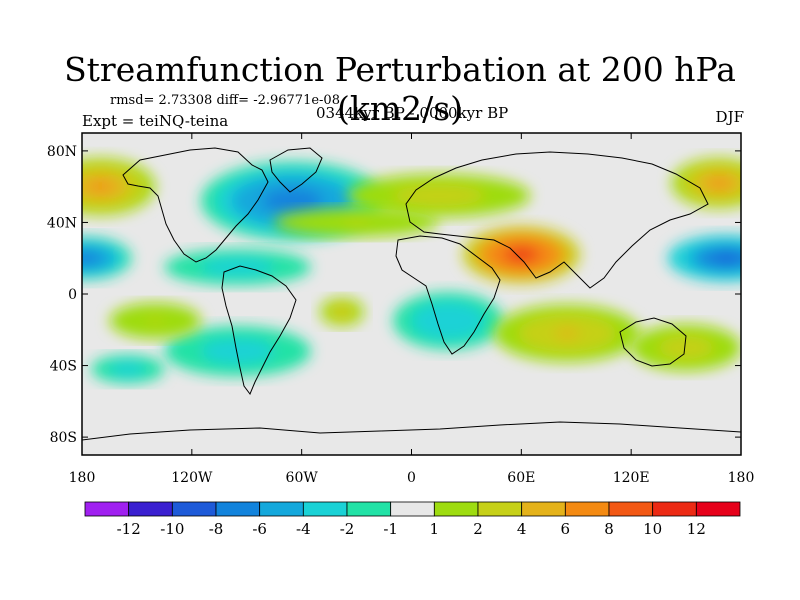 The image size is (800, 600). I want to click on lat-tick-label: 0, so click(72, 295).